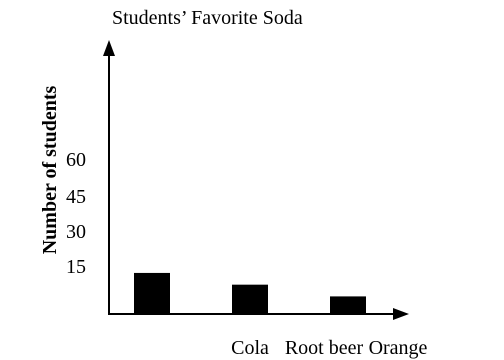 Image resolution: width=504 pixels, height=360 pixels. Describe the element at coordinates (348, 305) in the screenshot. I see `bar-orange` at that location.